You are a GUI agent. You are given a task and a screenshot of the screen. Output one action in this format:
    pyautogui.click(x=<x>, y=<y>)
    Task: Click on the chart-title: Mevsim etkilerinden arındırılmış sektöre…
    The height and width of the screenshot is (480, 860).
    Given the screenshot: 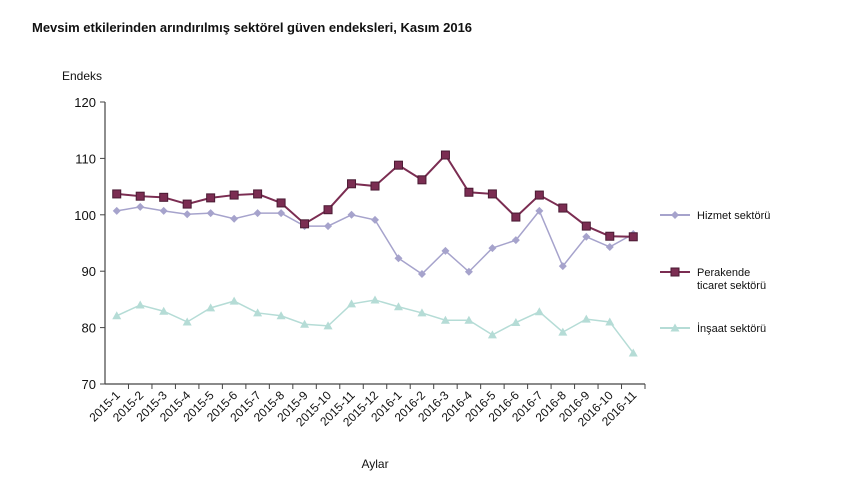 What is the action you would take?
    pyautogui.click(x=252, y=27)
    